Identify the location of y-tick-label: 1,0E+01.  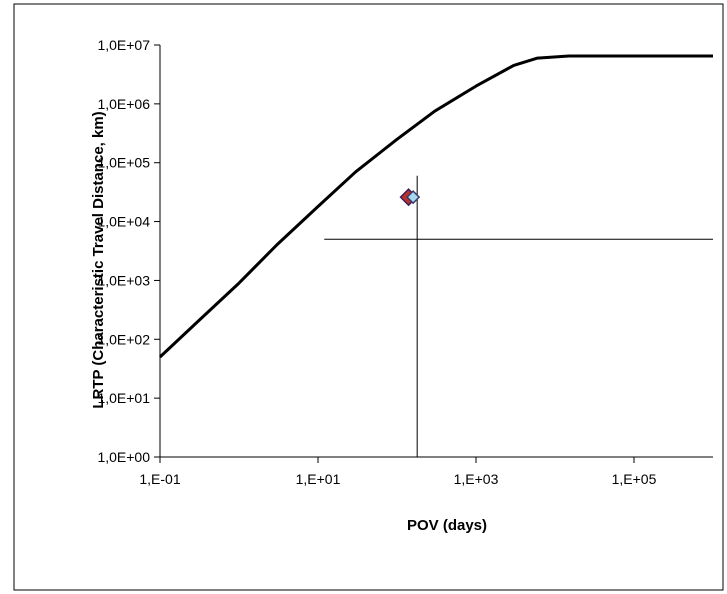
(123, 398).